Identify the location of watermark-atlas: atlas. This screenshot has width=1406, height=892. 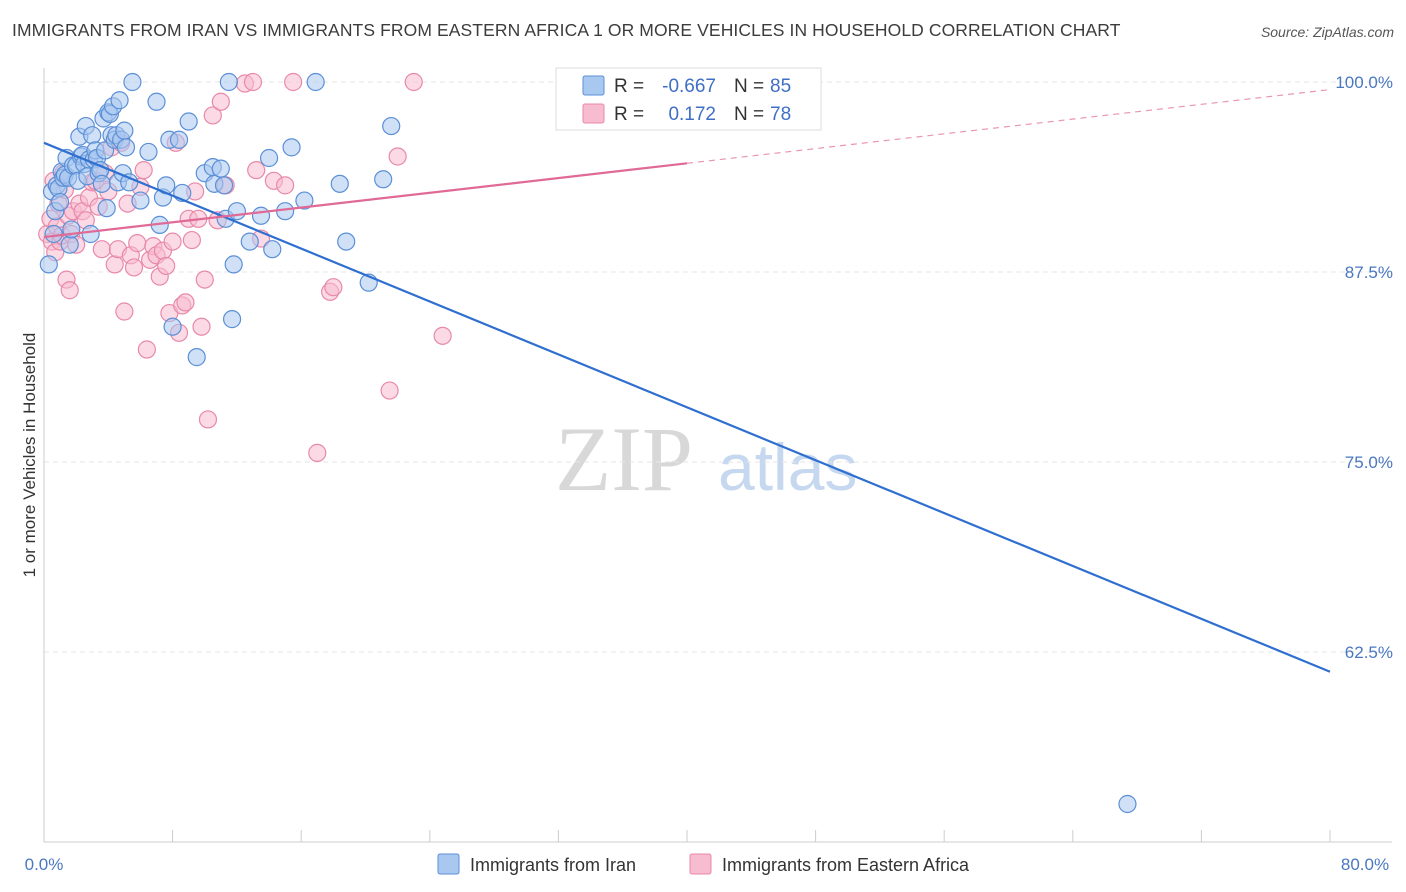
(787, 467).